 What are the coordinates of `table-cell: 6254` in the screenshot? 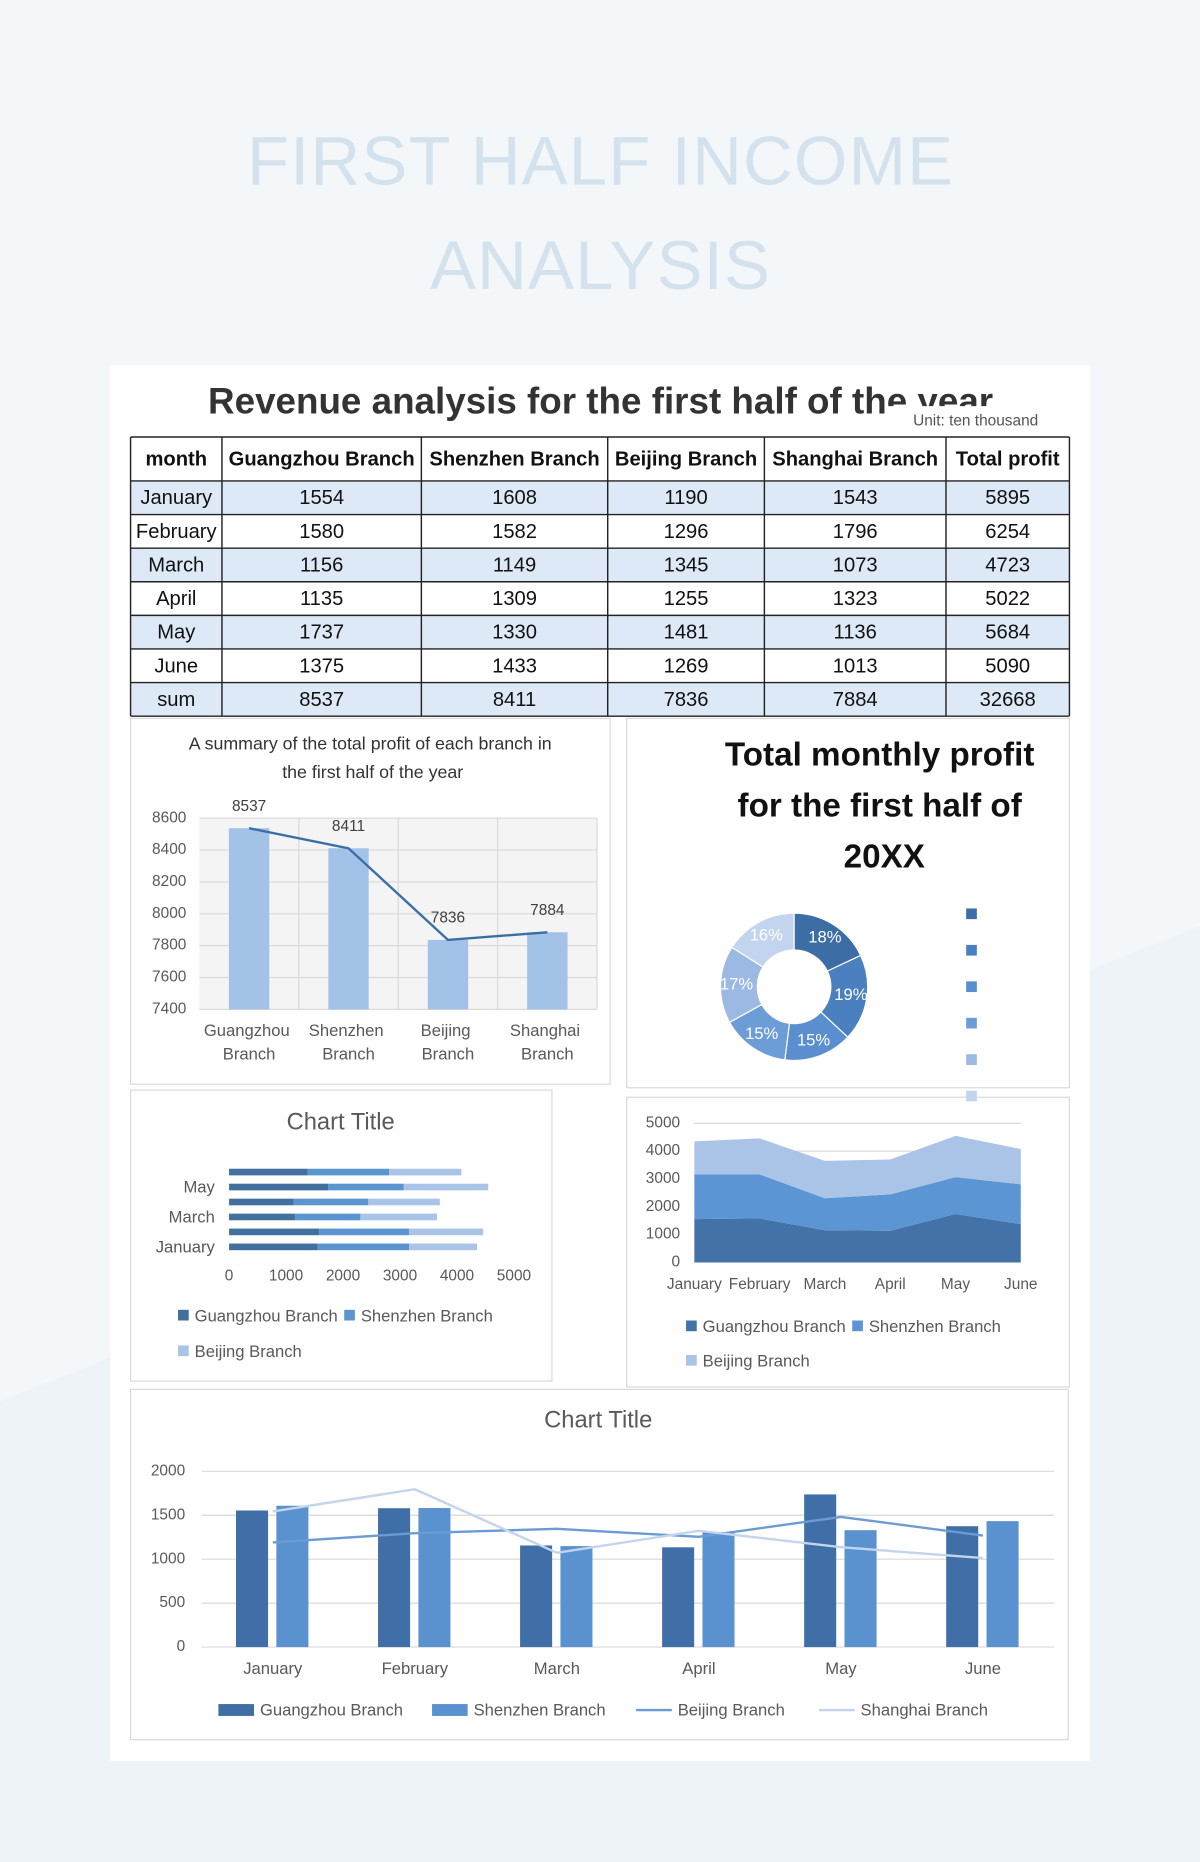 It's located at (1007, 532).